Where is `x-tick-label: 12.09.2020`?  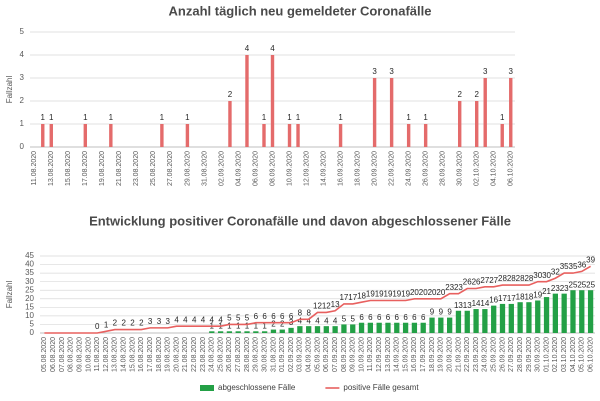
x-tick-label: 12.09.2020 is located at coordinates (306, 168).